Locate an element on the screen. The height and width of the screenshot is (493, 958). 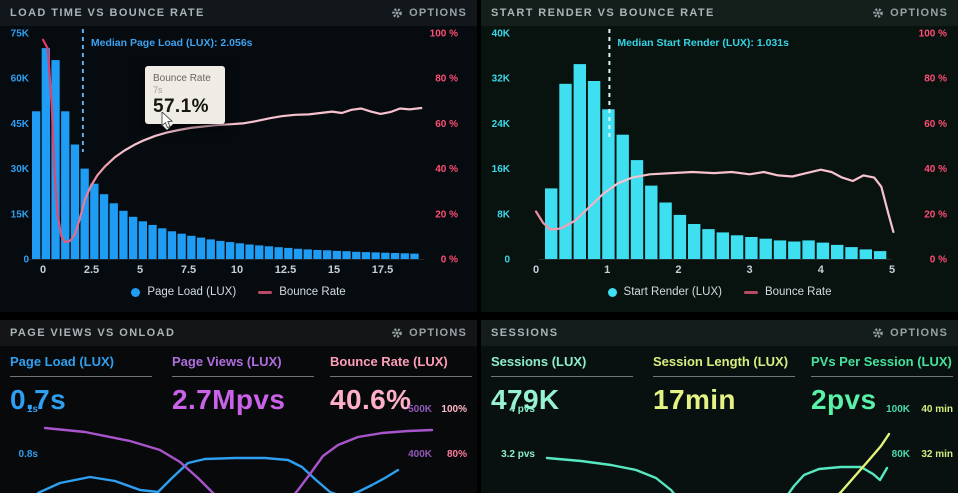
legend-item: Page Load (LUX) is located at coordinates (183, 292).